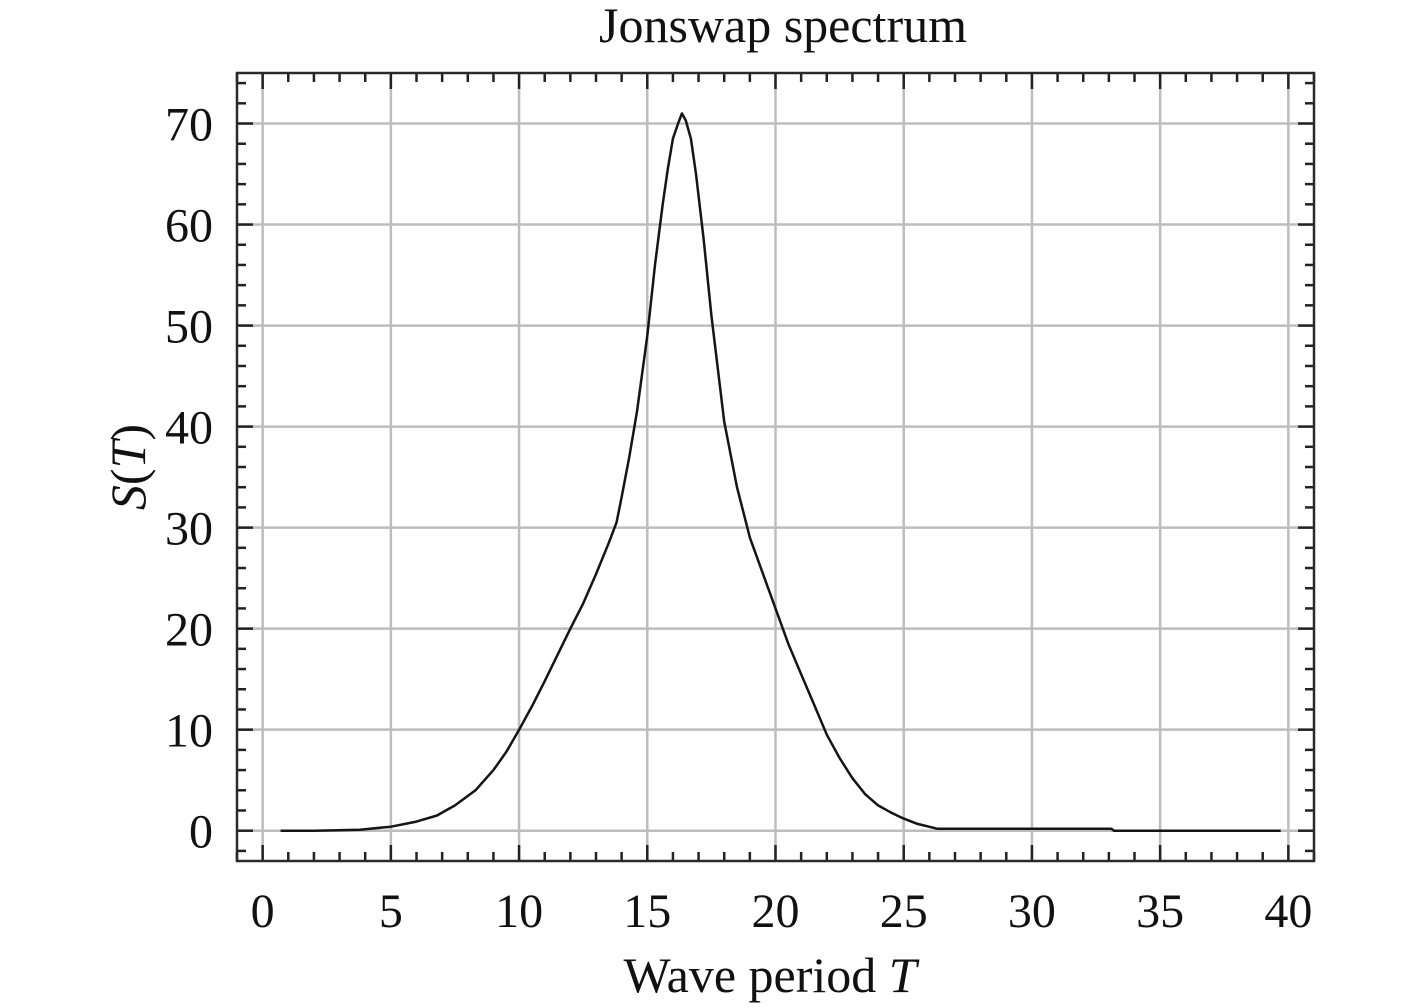 The image size is (1417, 1008). I want to click on x-axis-label: Wave period T, so click(771, 975).